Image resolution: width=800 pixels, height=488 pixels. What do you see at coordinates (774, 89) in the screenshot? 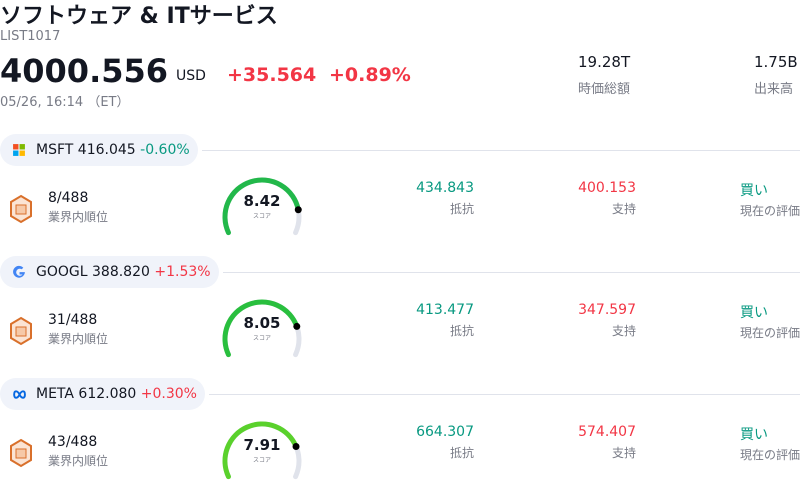
I see `stat-label: 出来高` at bounding box center [774, 89].